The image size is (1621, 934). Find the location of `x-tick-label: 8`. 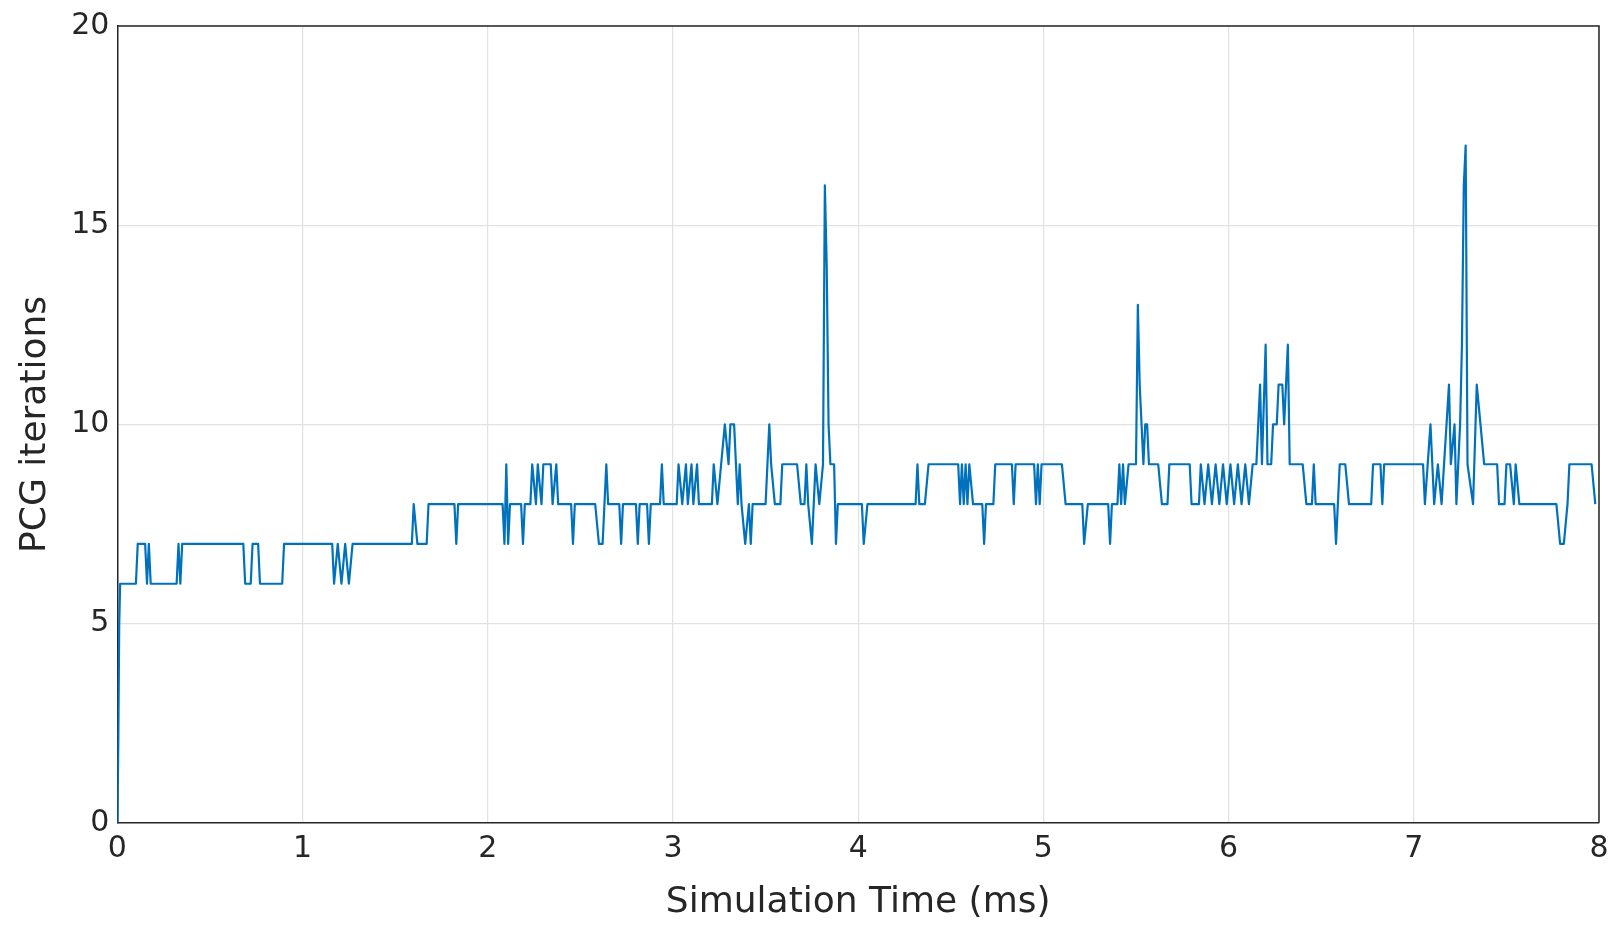

x-tick-label: 8 is located at coordinates (1599, 846).